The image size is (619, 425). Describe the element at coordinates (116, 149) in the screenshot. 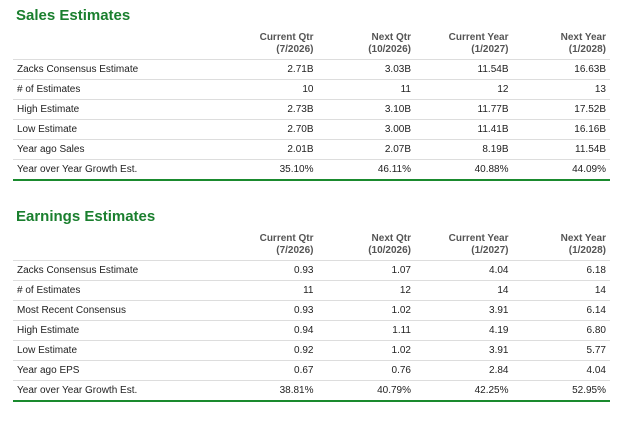

I see `row-label: Year ago Sales` at that location.